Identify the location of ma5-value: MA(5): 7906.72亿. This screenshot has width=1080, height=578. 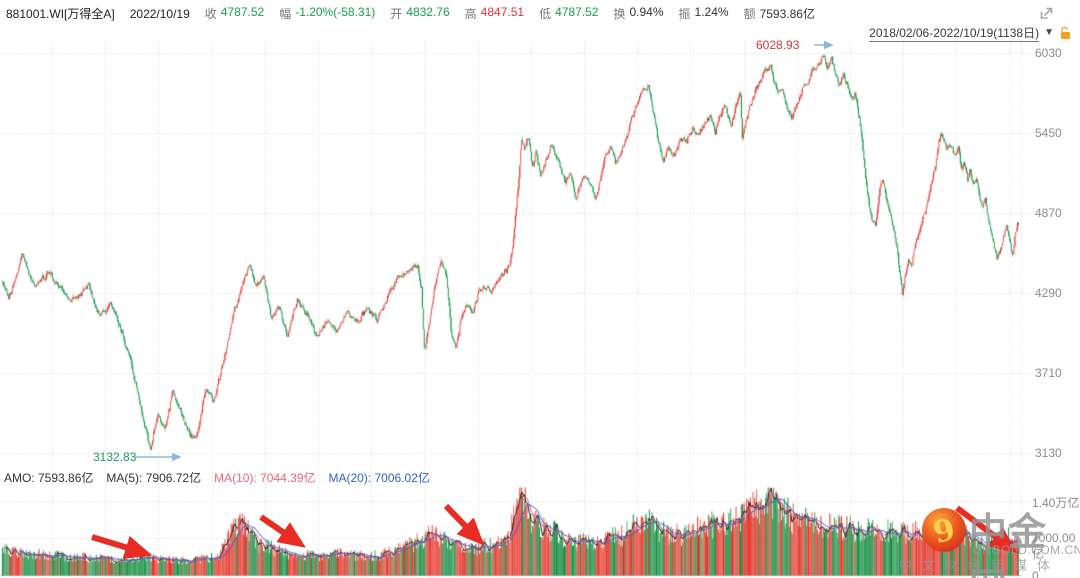
(154, 478).